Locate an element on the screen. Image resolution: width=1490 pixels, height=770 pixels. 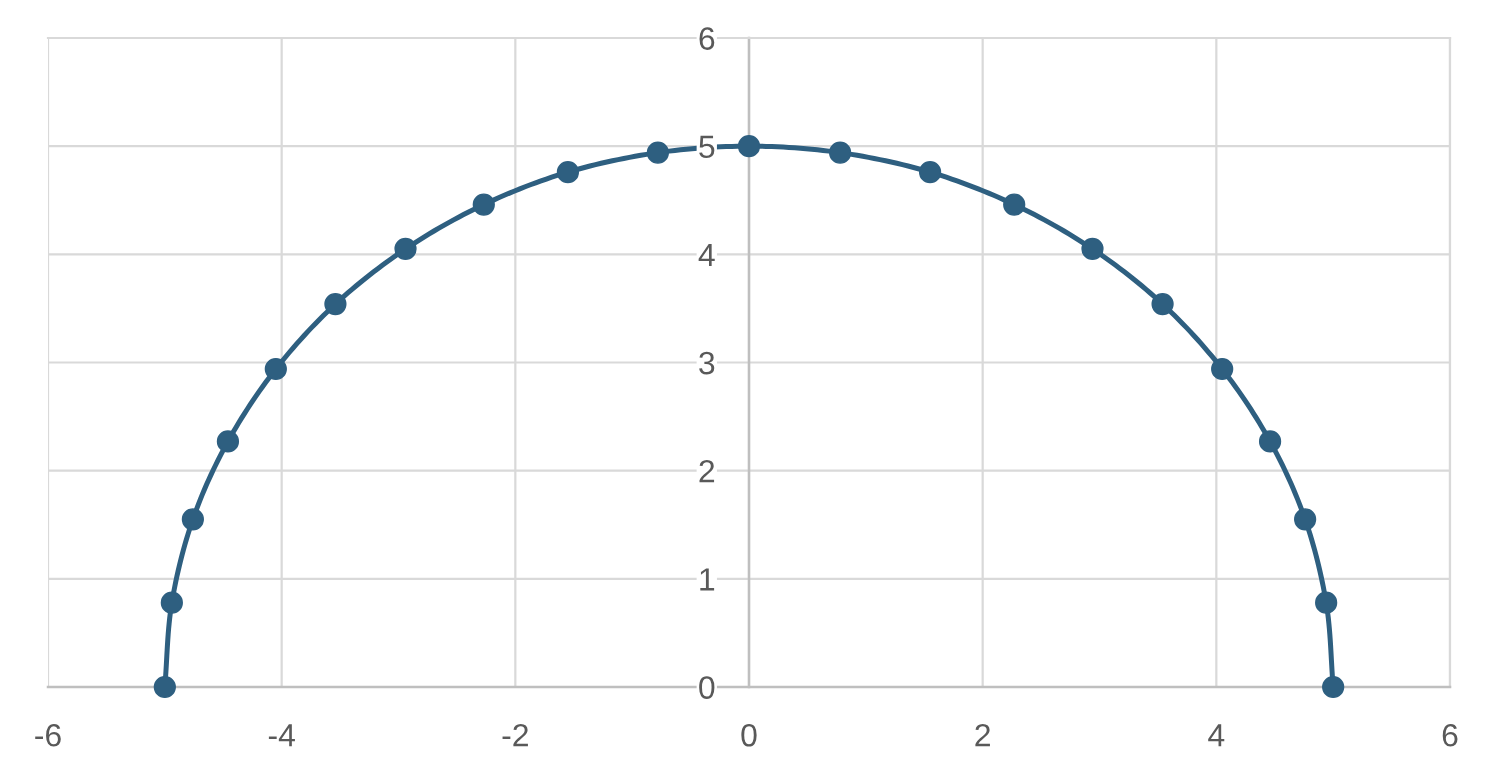
x-tick-label: 2 is located at coordinates (982, 735).